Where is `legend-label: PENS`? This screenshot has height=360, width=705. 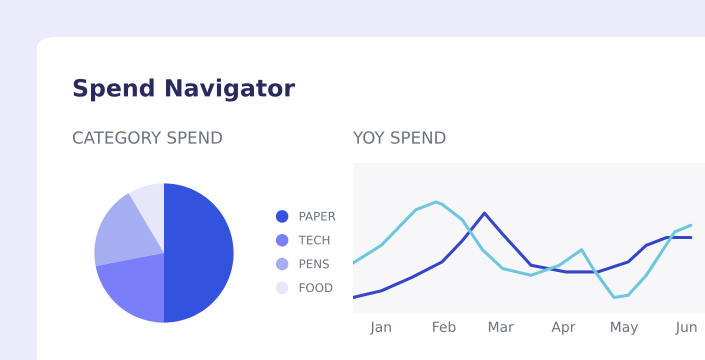
legend-label: PENS is located at coordinates (314, 263).